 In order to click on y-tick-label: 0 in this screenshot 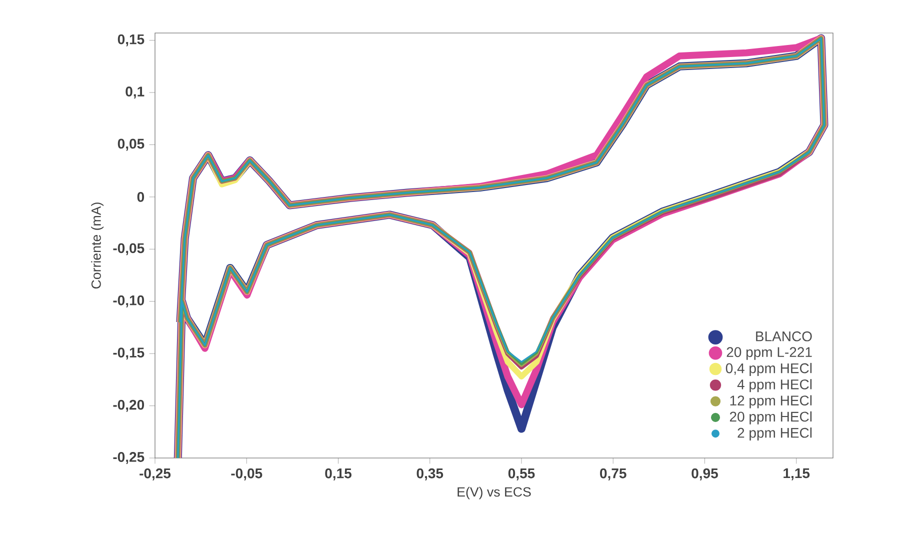, I will do `click(140, 197)`.